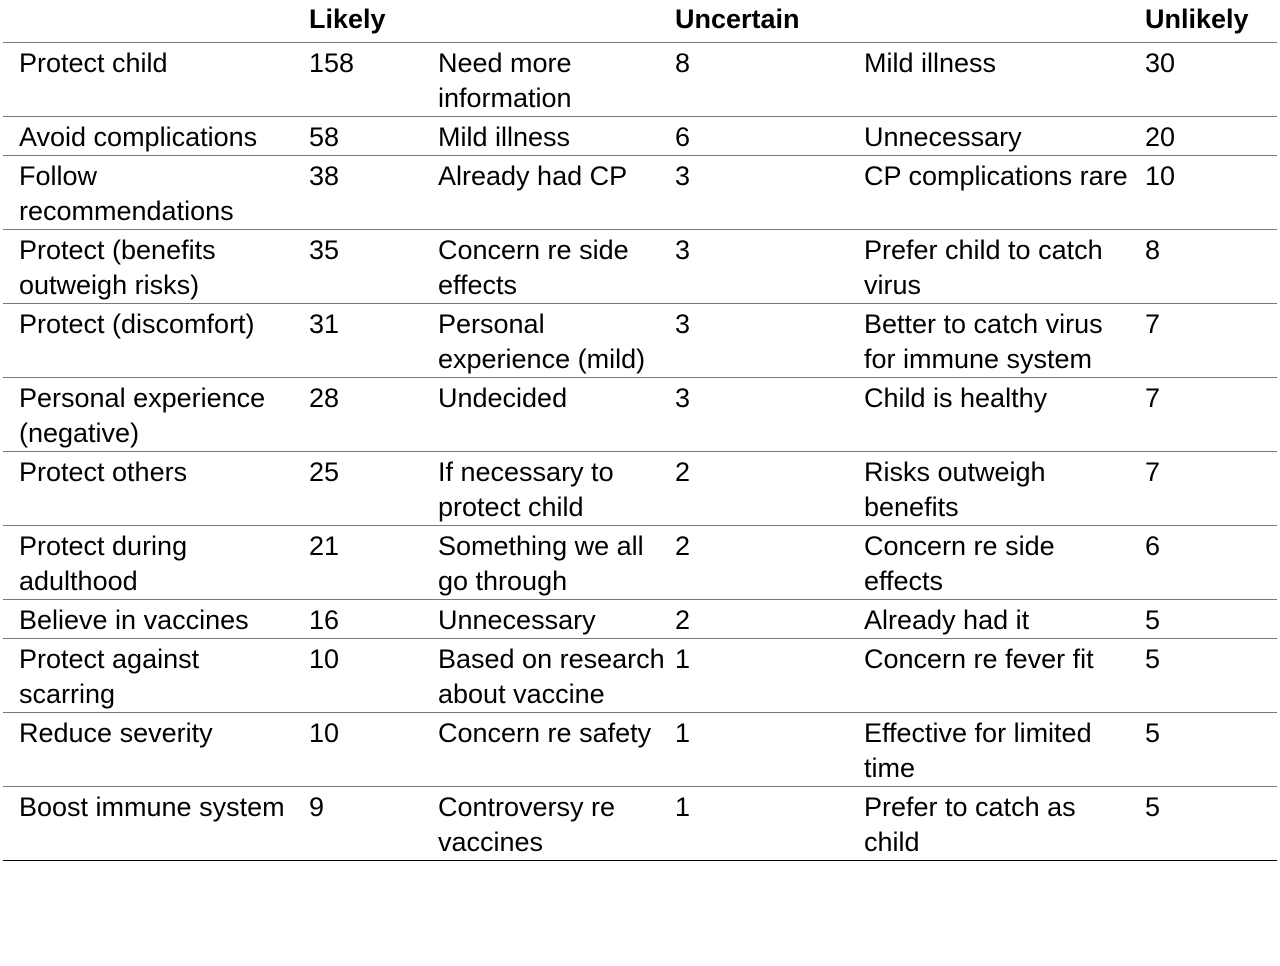 The height and width of the screenshot is (966, 1280). Describe the element at coordinates (737, 19) in the screenshot. I see `header-uncertain: Uncertain` at that location.